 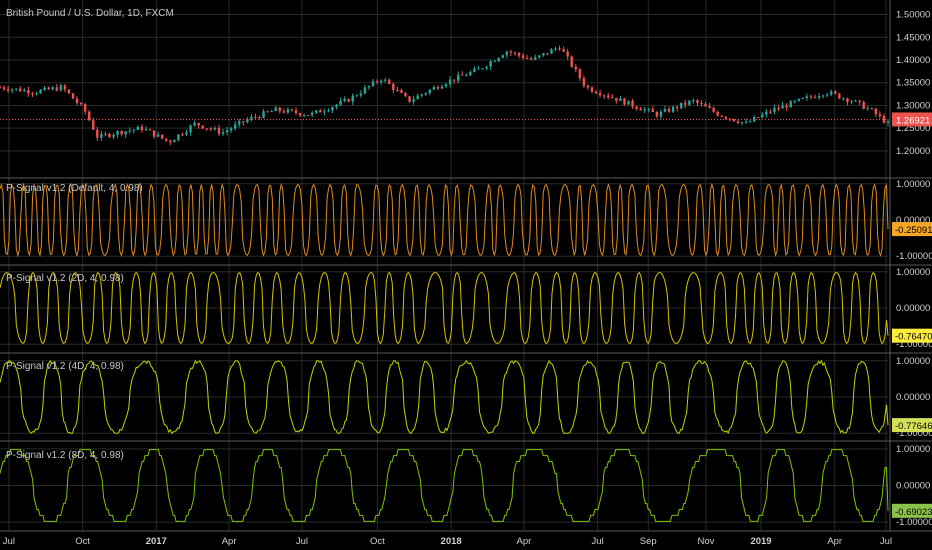 What do you see at coordinates (706, 541) in the screenshot?
I see `x-tick-label: Nov` at bounding box center [706, 541].